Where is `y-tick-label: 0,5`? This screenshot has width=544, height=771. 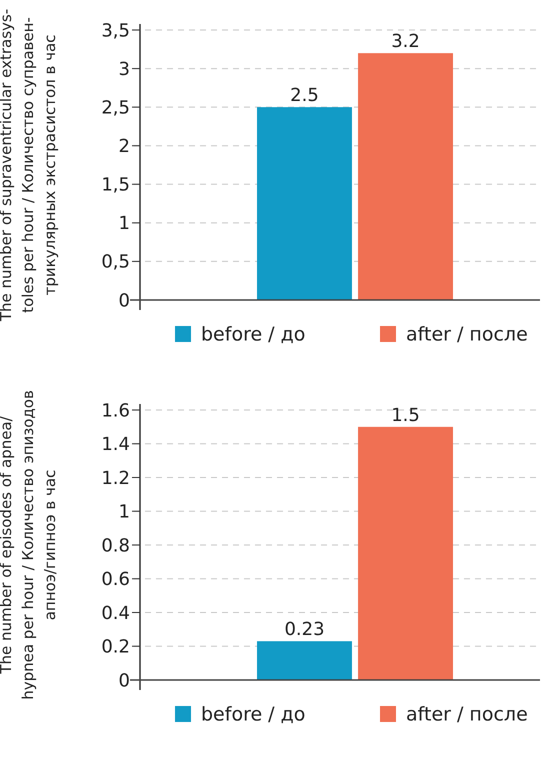
y-tick-label: 0,5 is located at coordinates (115, 262).